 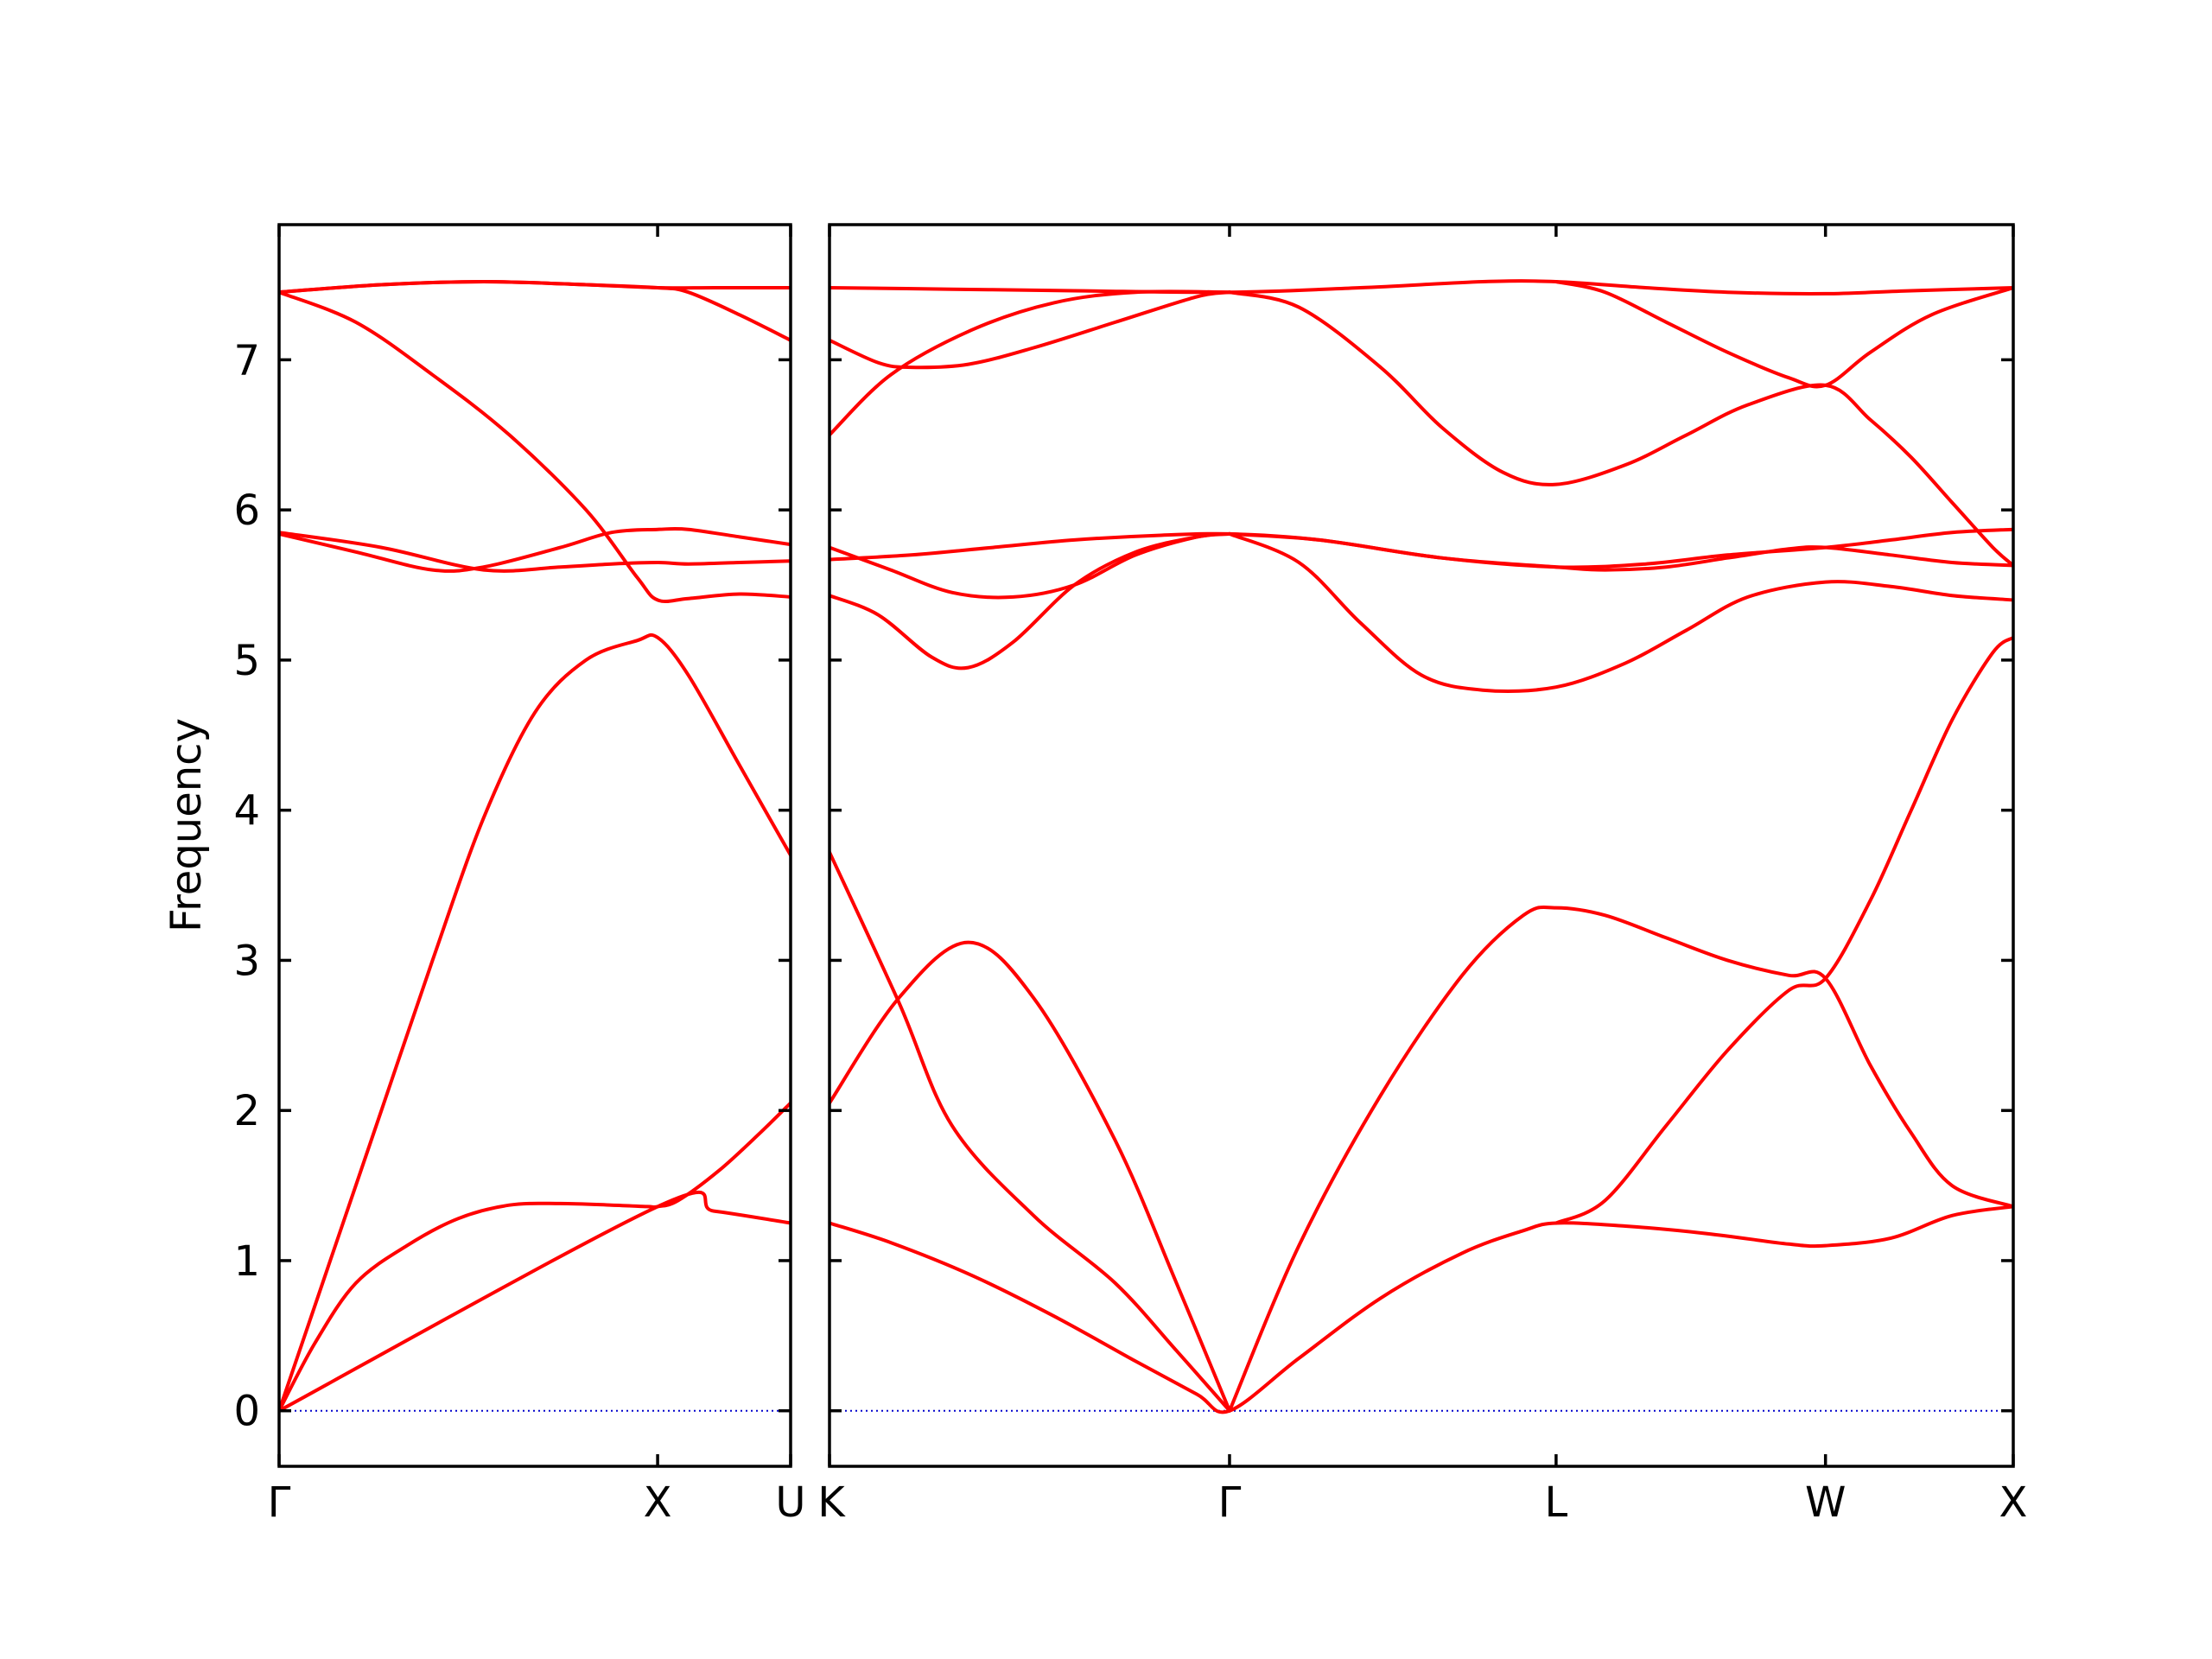 What do you see at coordinates (246, 961) in the screenshot?
I see `y-tick-label: 3` at bounding box center [246, 961].